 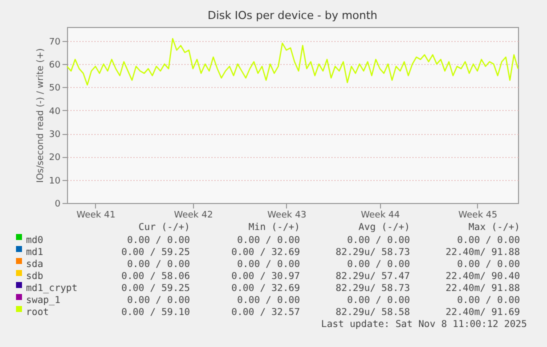 What do you see at coordinates (35, 240) in the screenshot?
I see `legend-label: md0` at bounding box center [35, 240].